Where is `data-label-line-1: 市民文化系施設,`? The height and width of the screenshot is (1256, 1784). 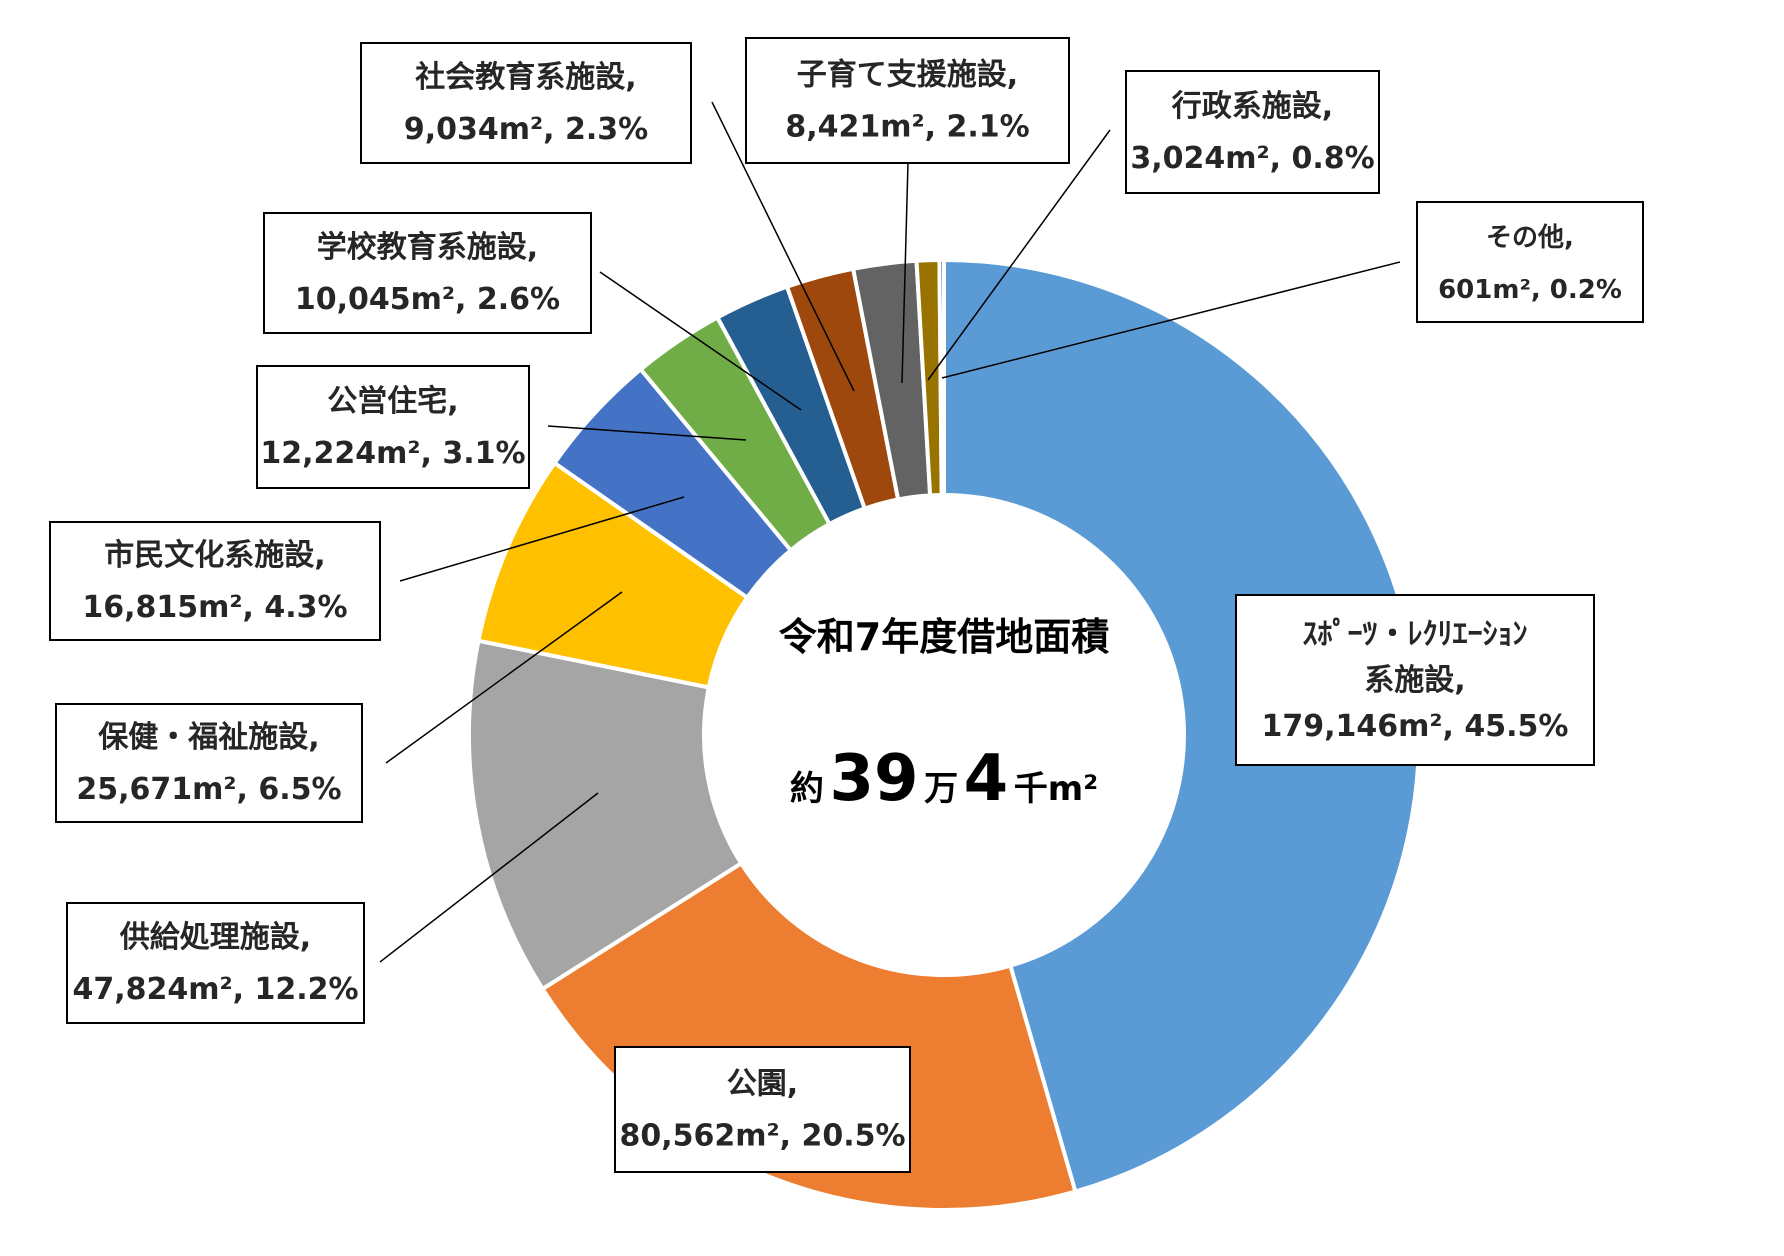 data-label-line-1: 市民文化系施設, is located at coordinates (214, 555).